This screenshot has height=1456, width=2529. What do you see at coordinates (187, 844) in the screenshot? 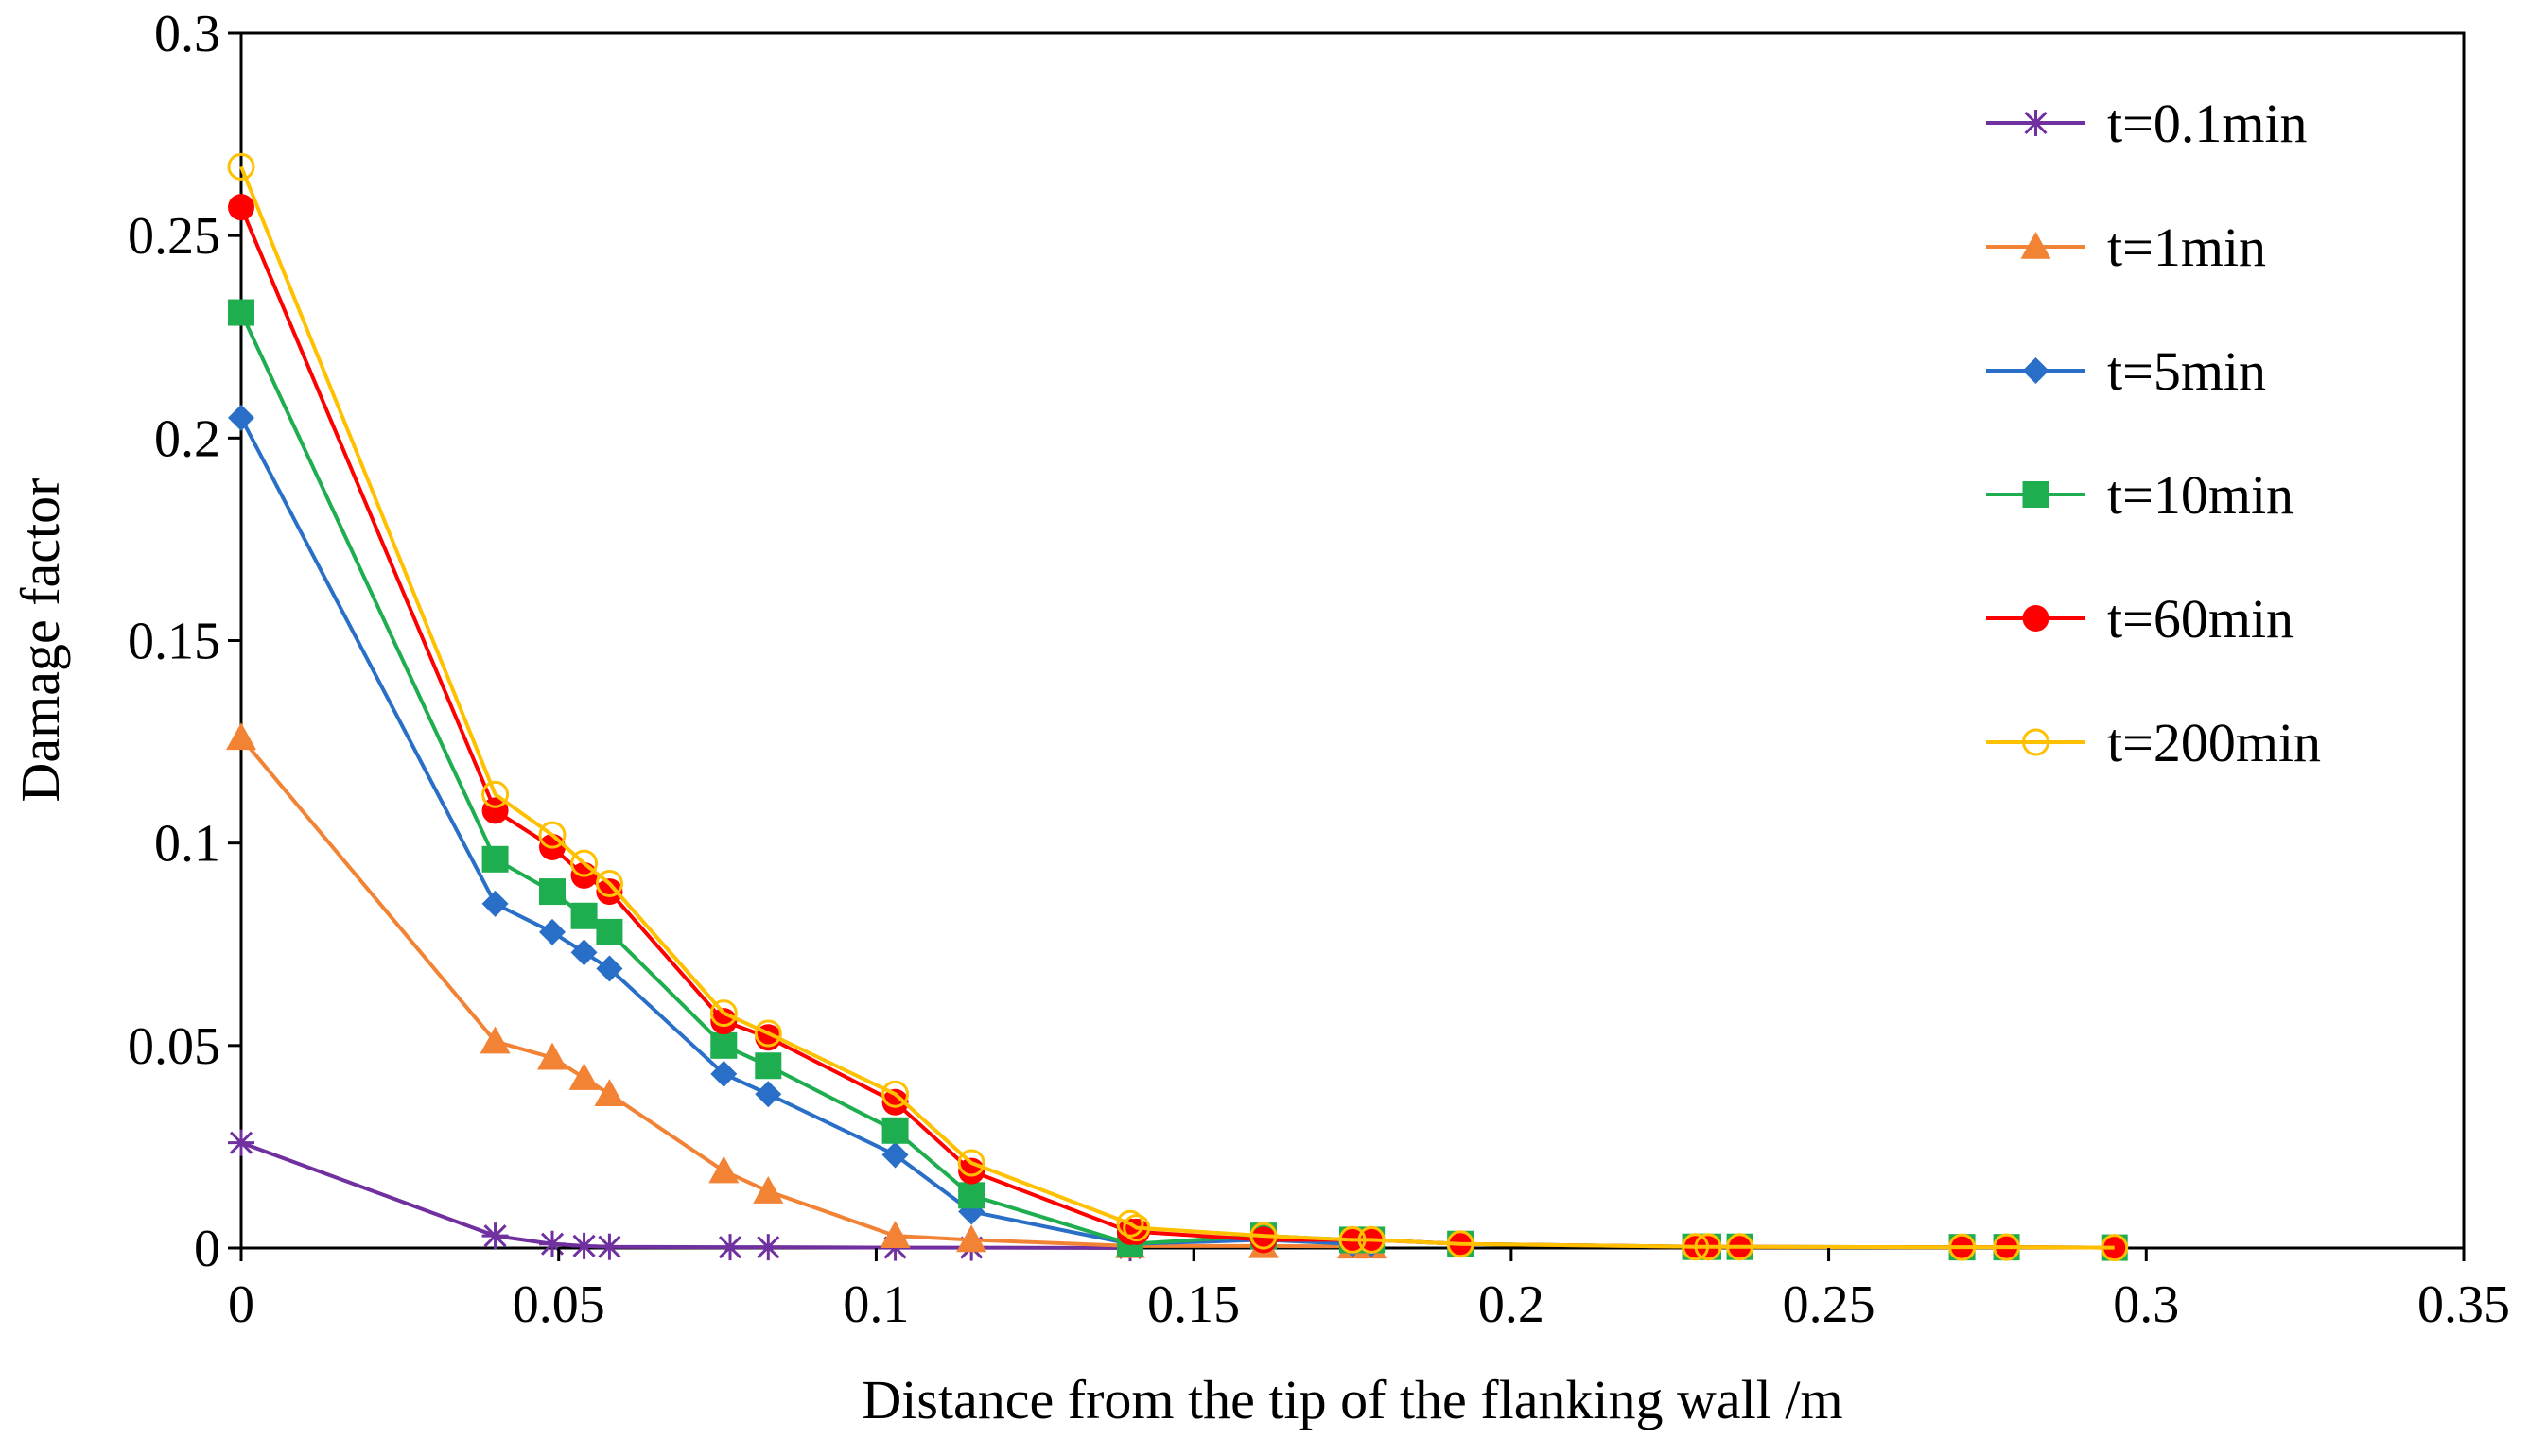
I see `y-tick-label: 0.1` at bounding box center [187, 844].